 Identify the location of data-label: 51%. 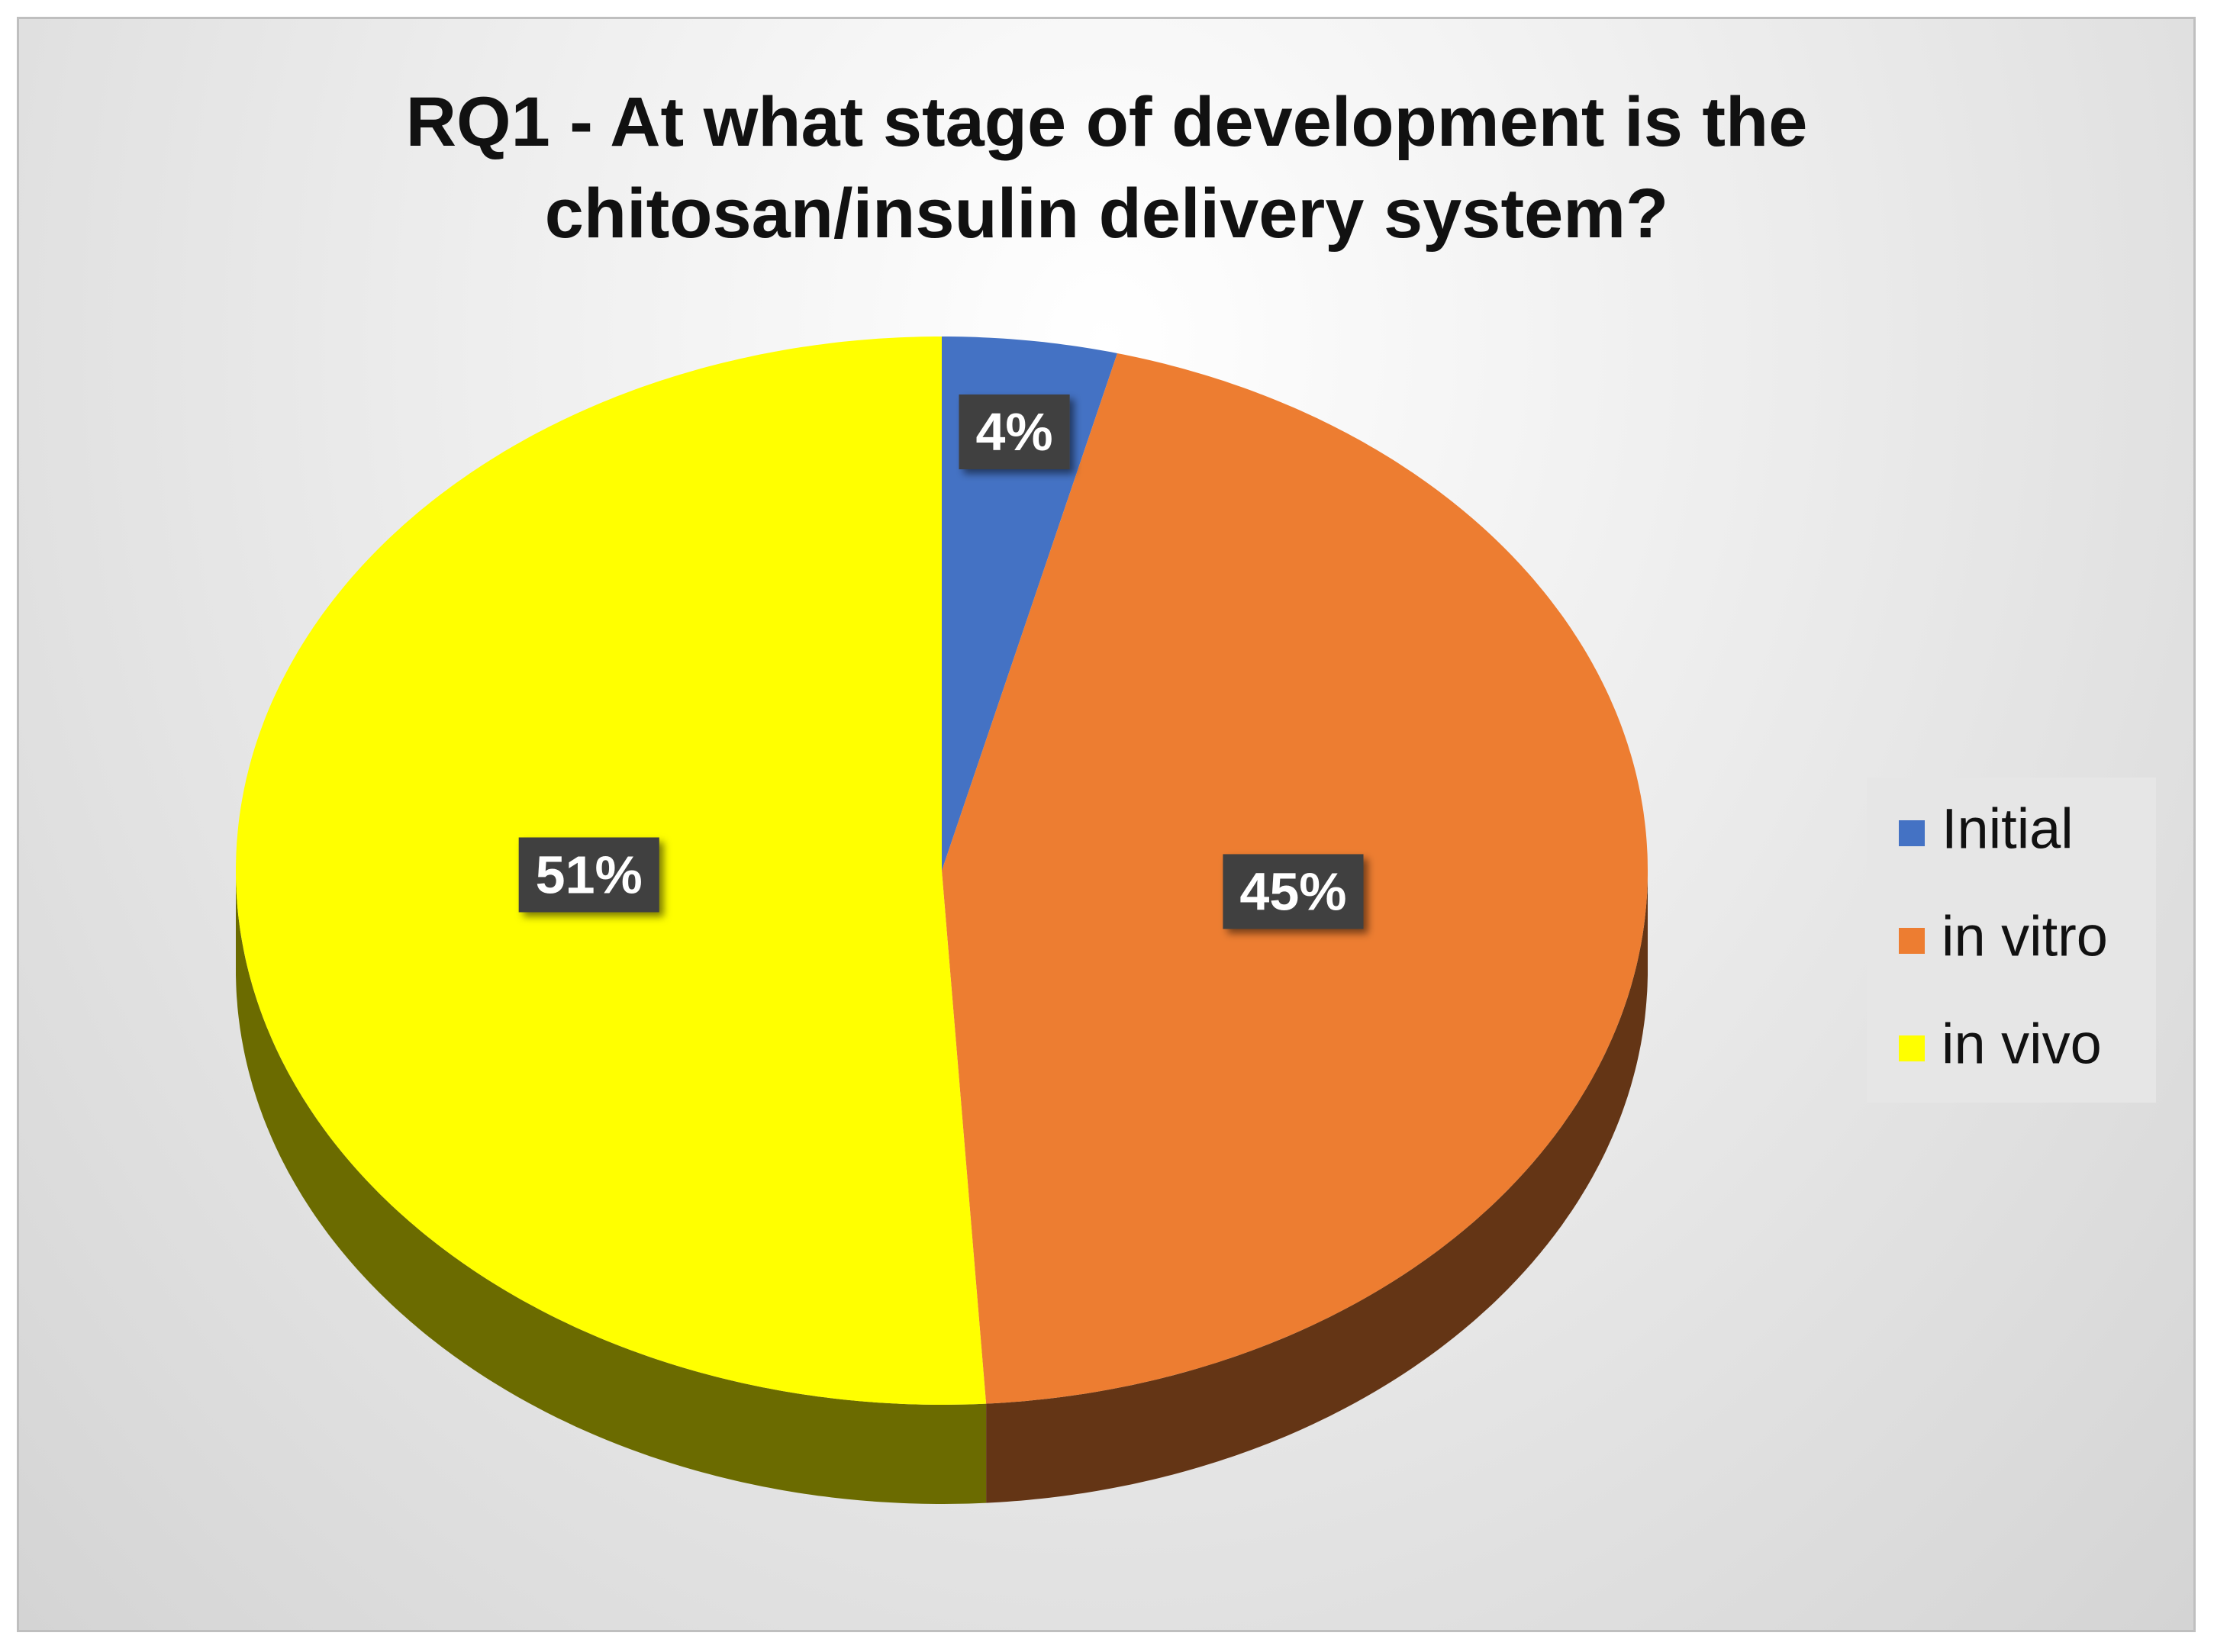
(590, 874).